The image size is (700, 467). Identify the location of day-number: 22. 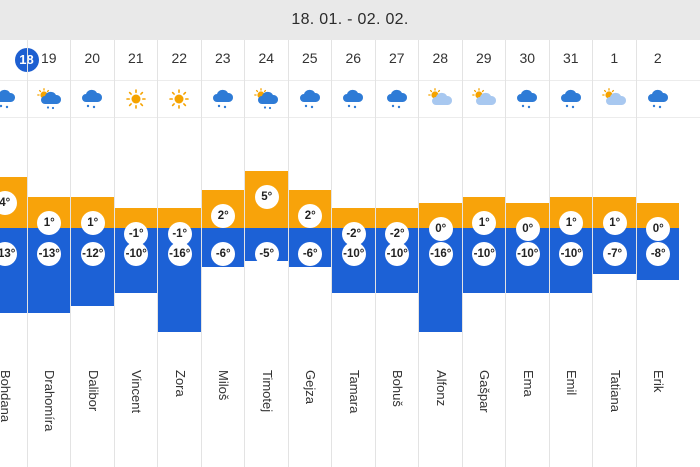
(179, 58).